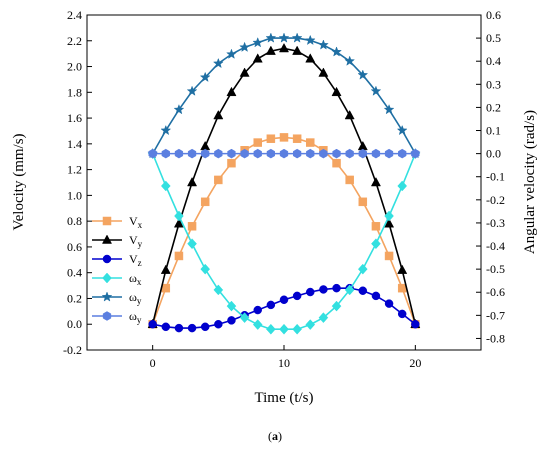 The image size is (550, 450). Describe the element at coordinates (493, 107) in the screenshot. I see `y-right-tick-label: 0.2` at that location.